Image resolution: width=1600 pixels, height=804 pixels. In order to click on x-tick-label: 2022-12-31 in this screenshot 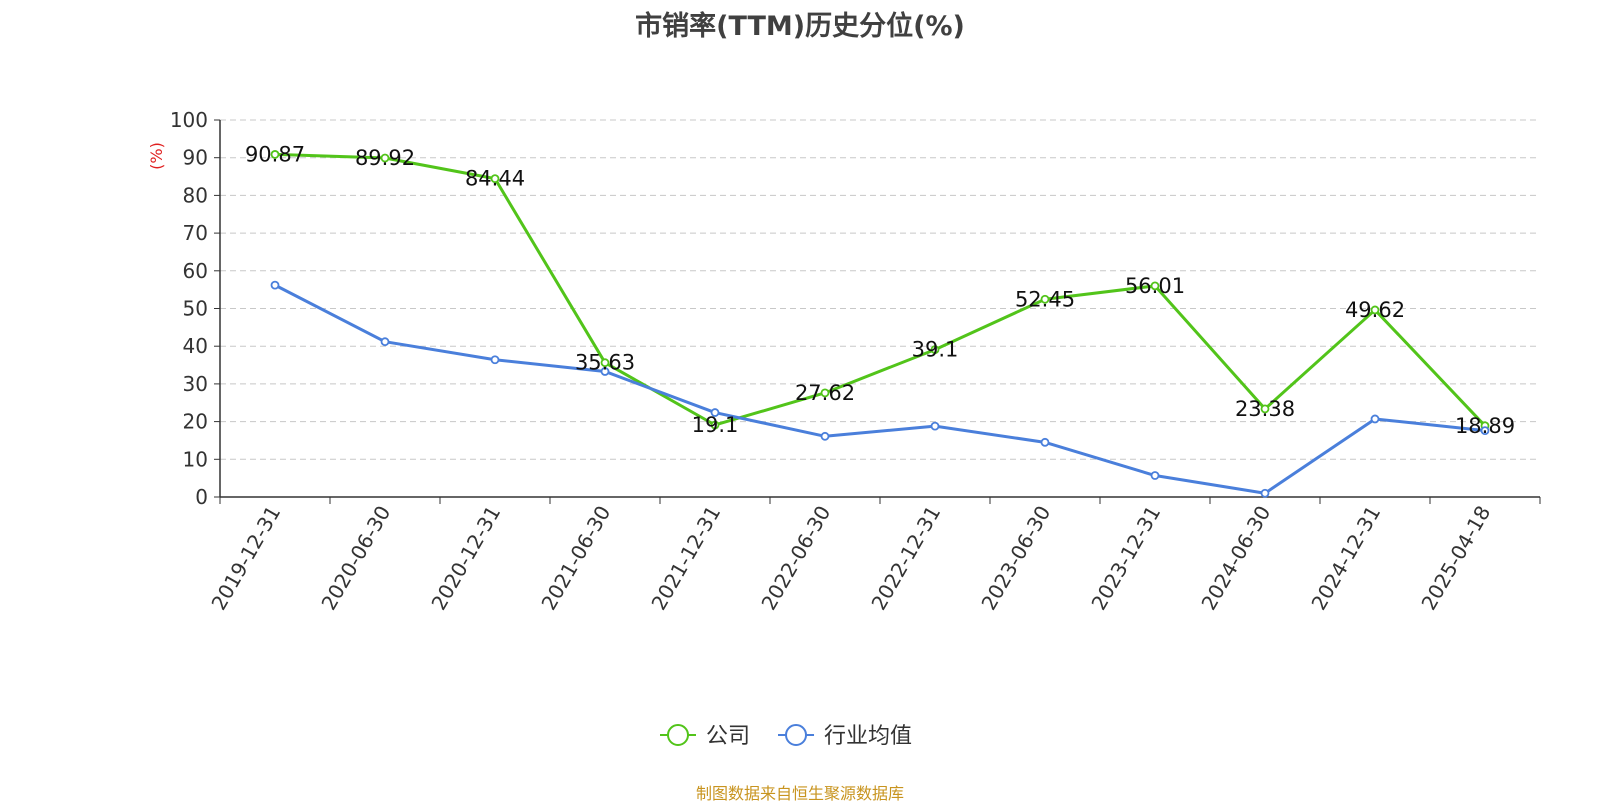, I will do `click(905, 558)`.